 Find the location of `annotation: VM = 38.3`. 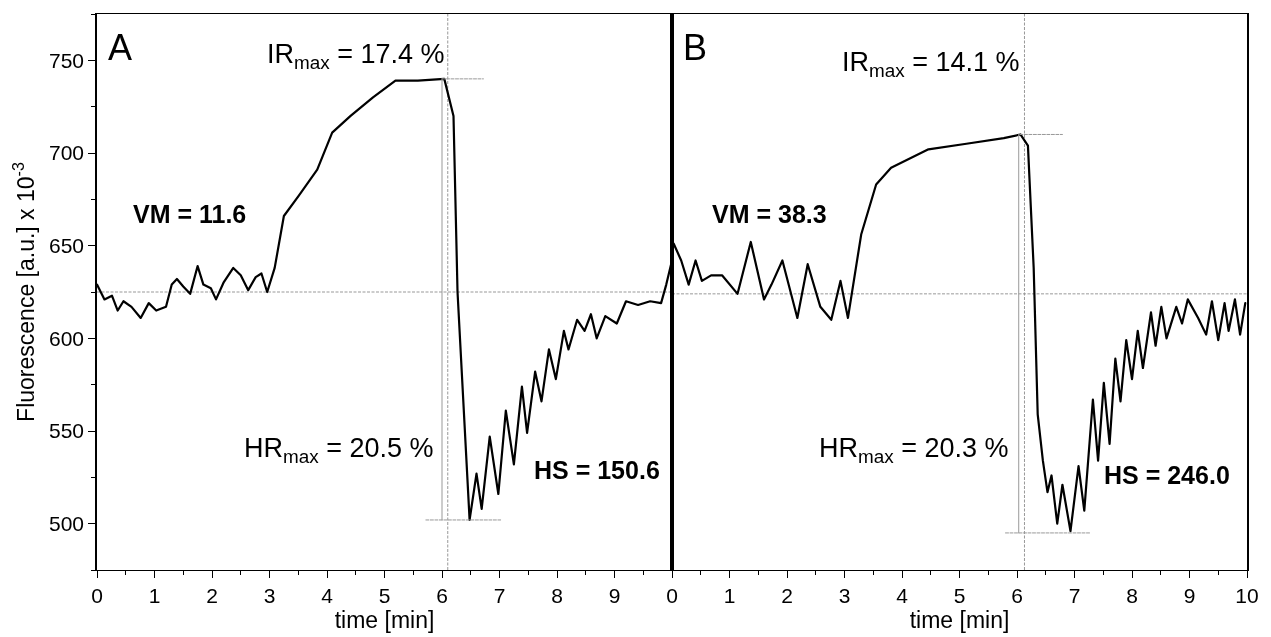

annotation: VM = 38.3 is located at coordinates (769, 214).